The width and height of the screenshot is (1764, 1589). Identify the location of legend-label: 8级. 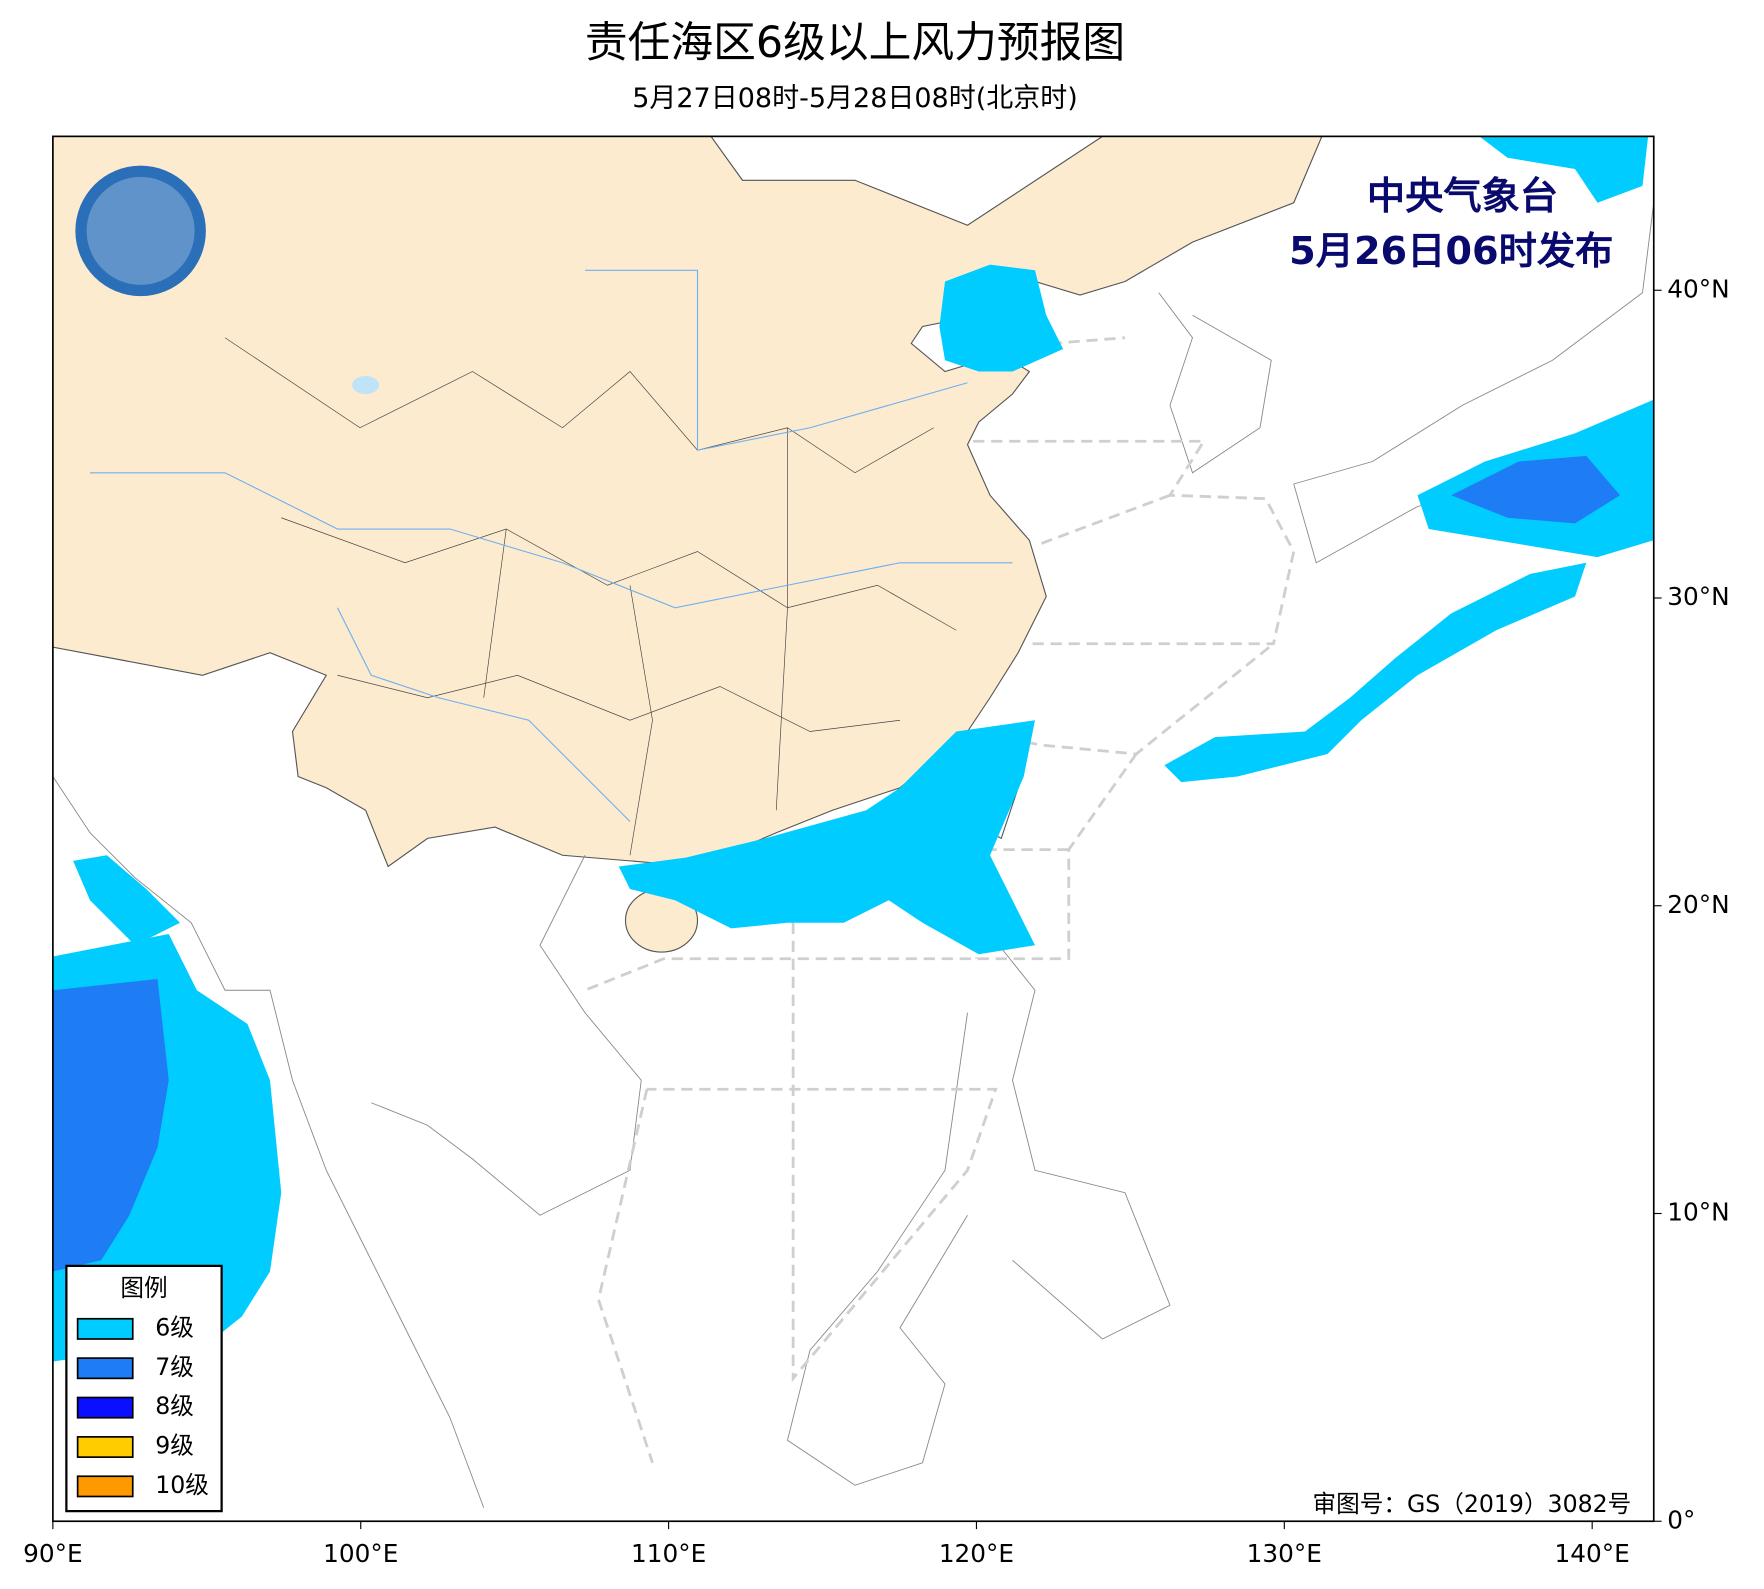
(174, 1406).